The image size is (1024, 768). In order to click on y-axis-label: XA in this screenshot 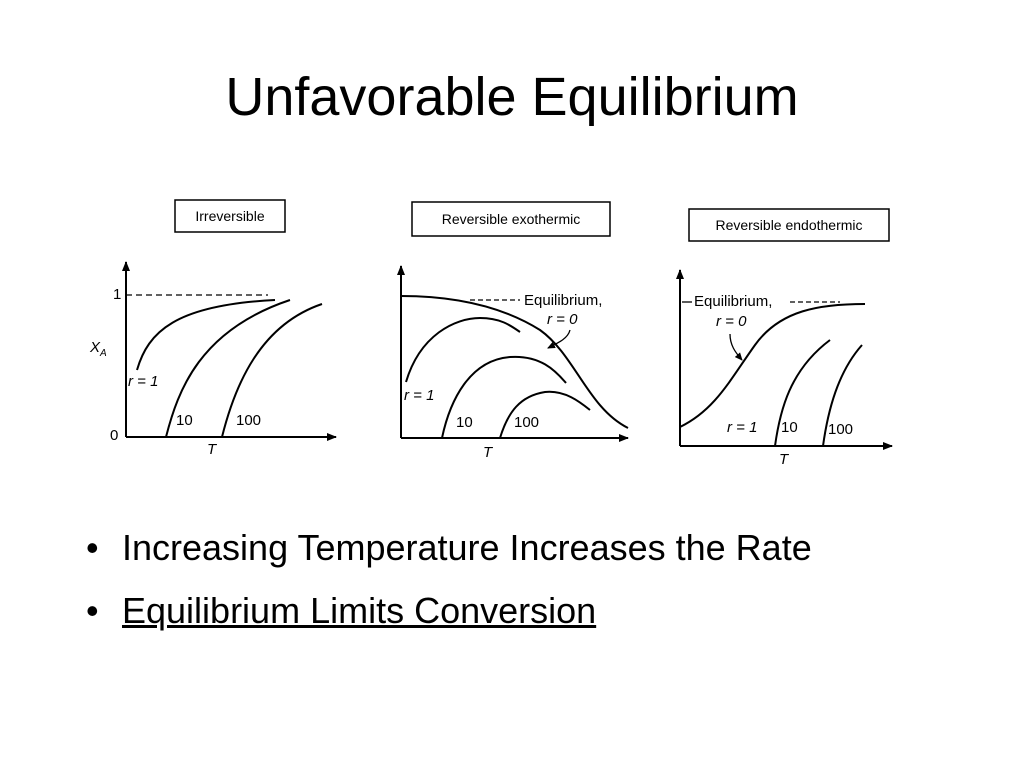, I will do `click(98, 349)`.